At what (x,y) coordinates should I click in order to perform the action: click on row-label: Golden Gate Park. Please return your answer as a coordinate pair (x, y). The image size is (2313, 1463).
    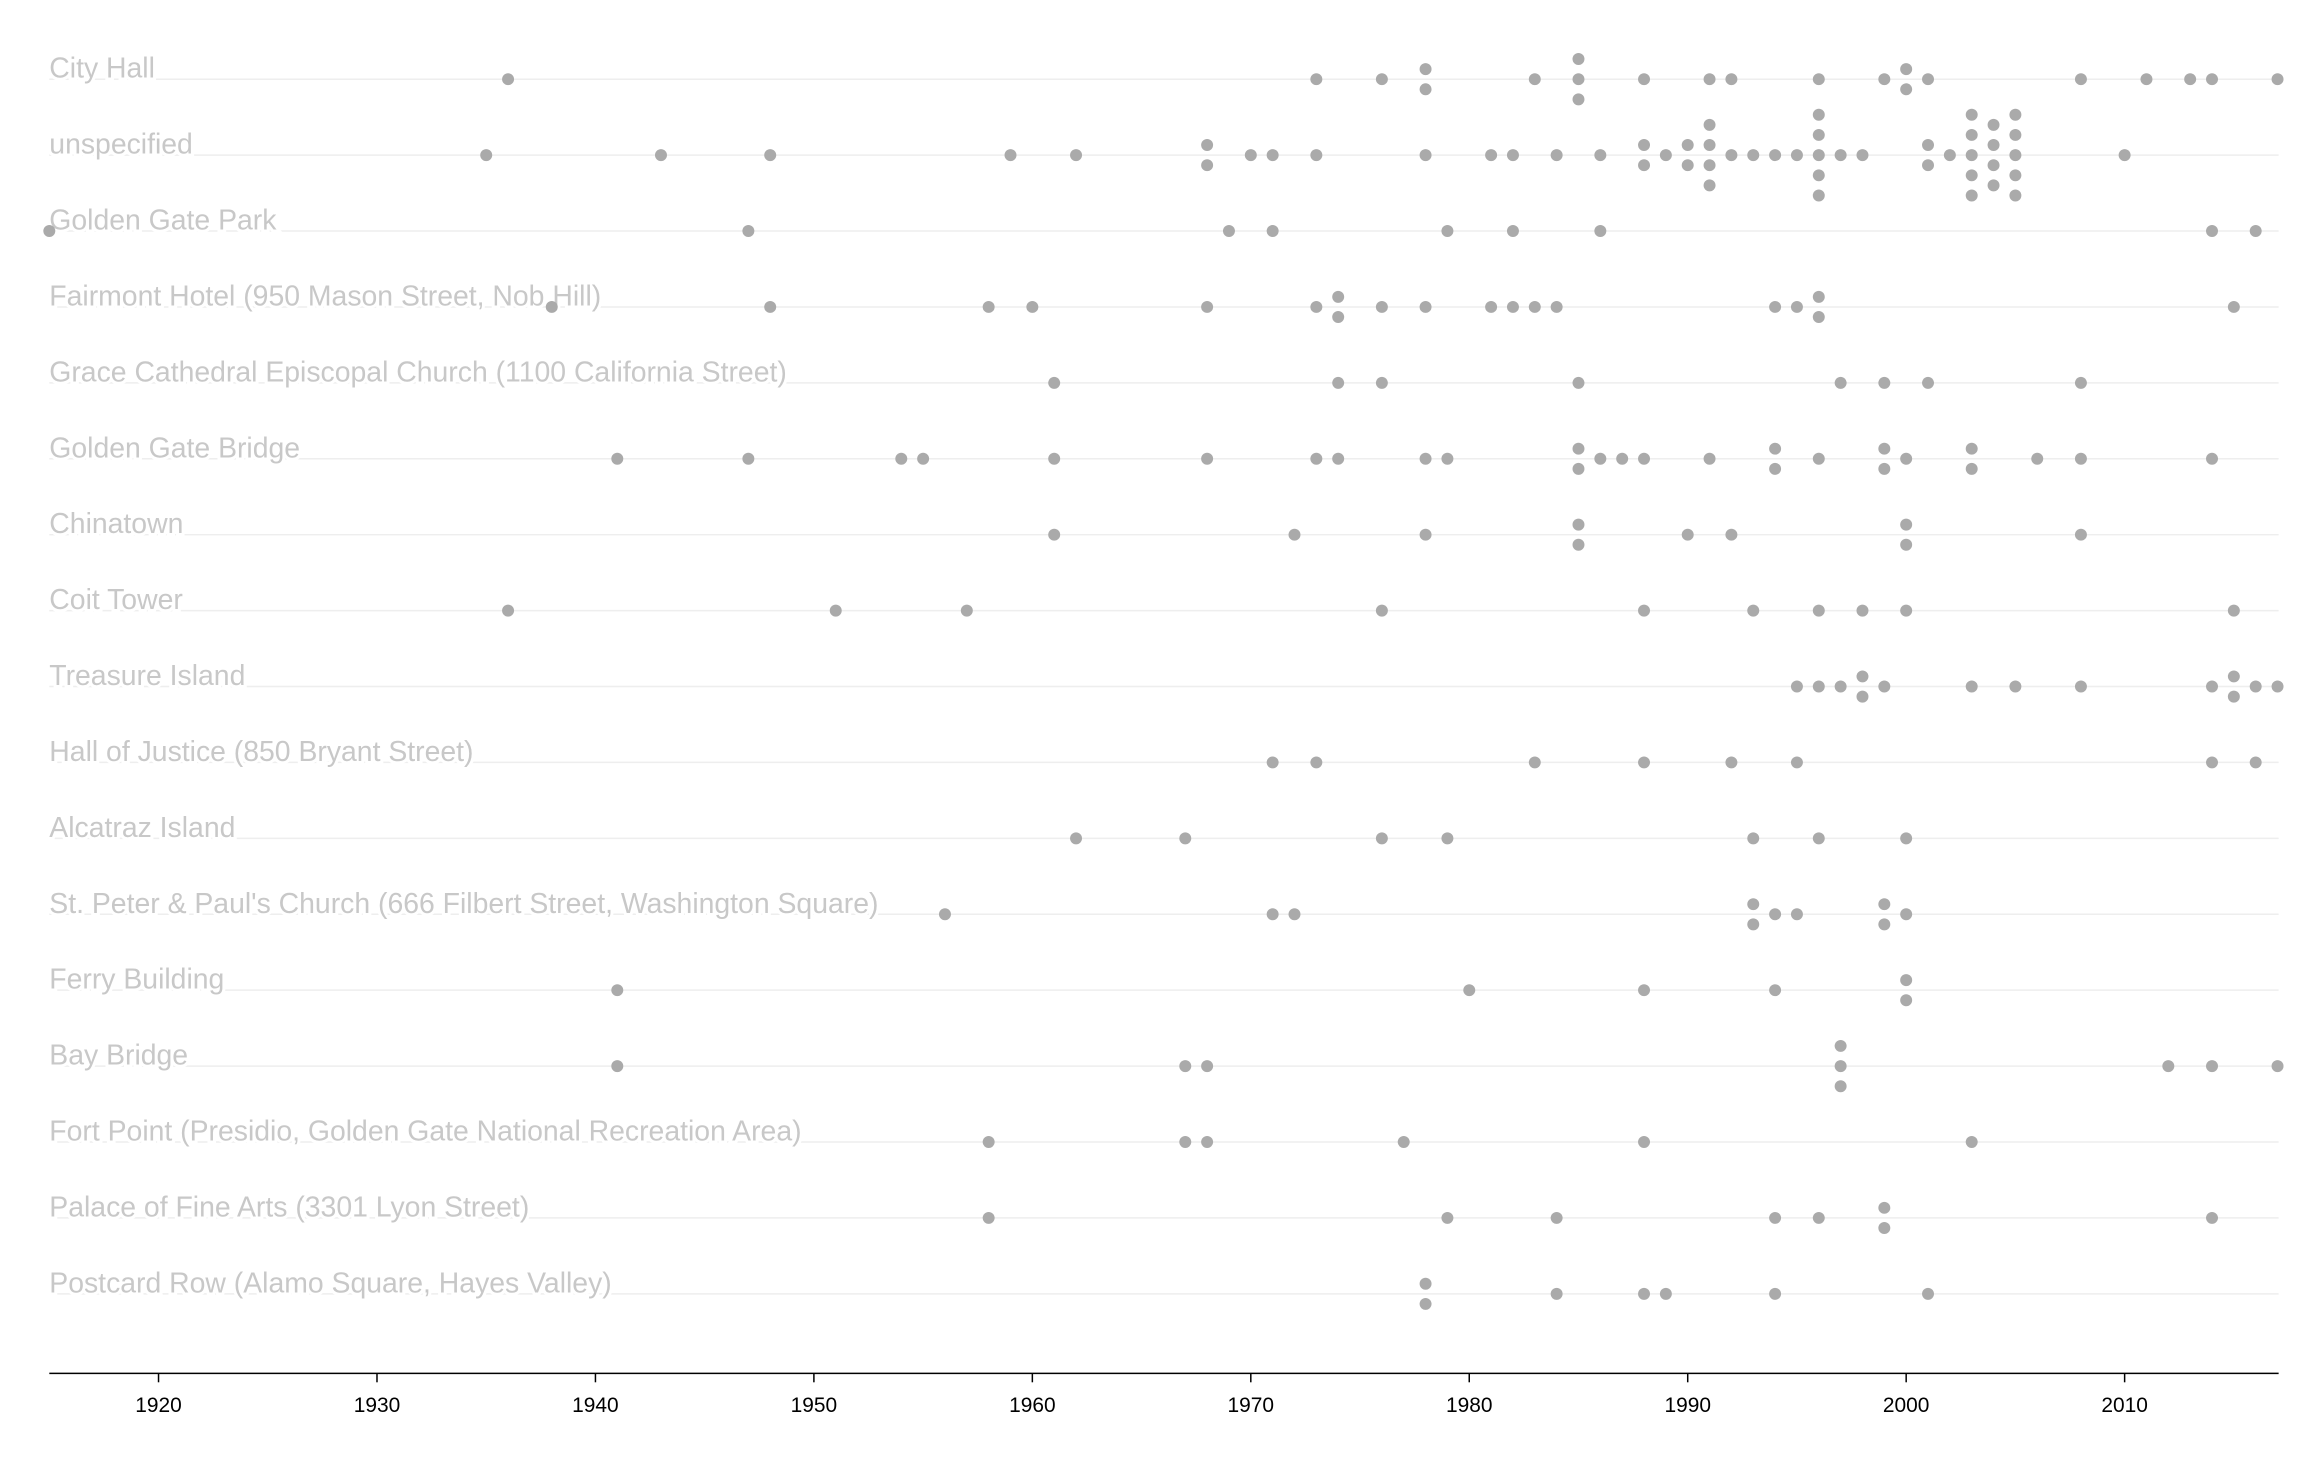
    Looking at the image, I should click on (163, 221).